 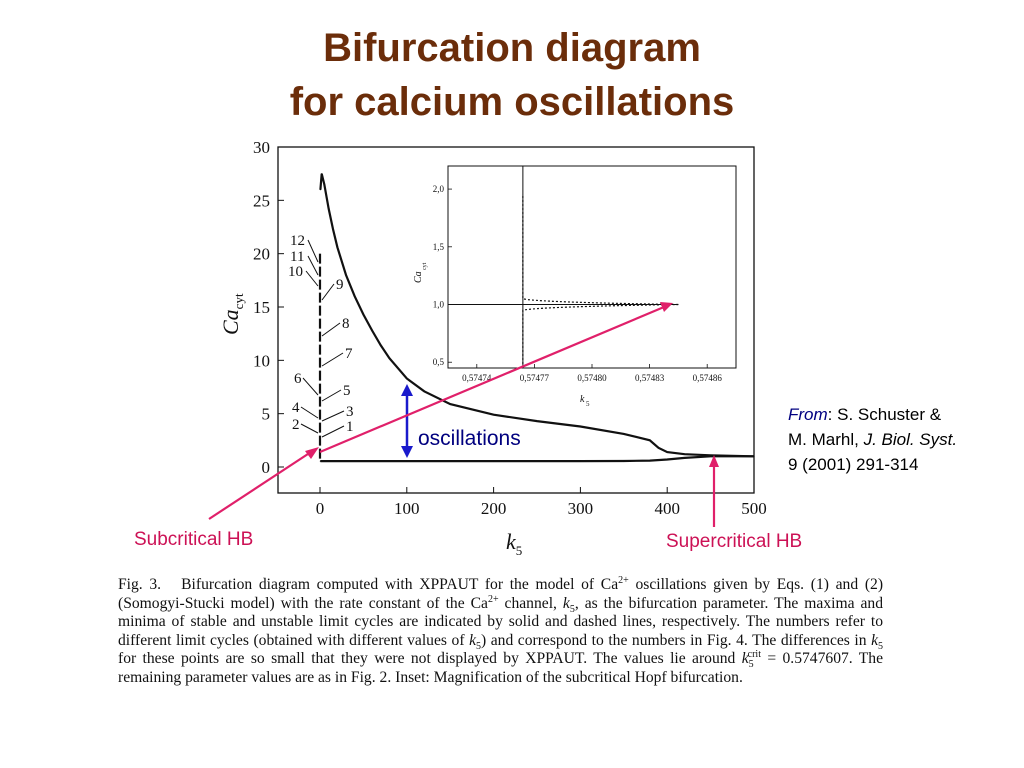 I want to click on inset-x-label-2: 0,57480, so click(x=592, y=378).